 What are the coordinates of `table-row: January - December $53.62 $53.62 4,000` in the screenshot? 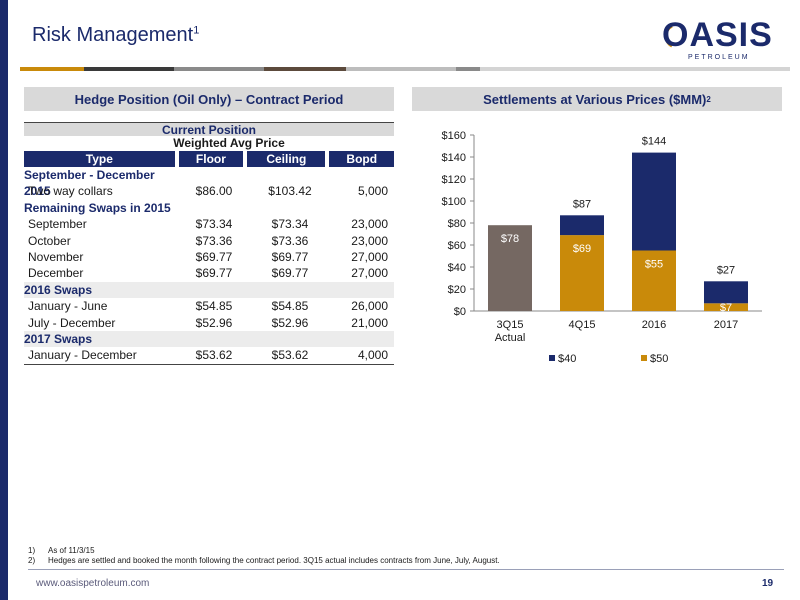 It's located at (209, 355).